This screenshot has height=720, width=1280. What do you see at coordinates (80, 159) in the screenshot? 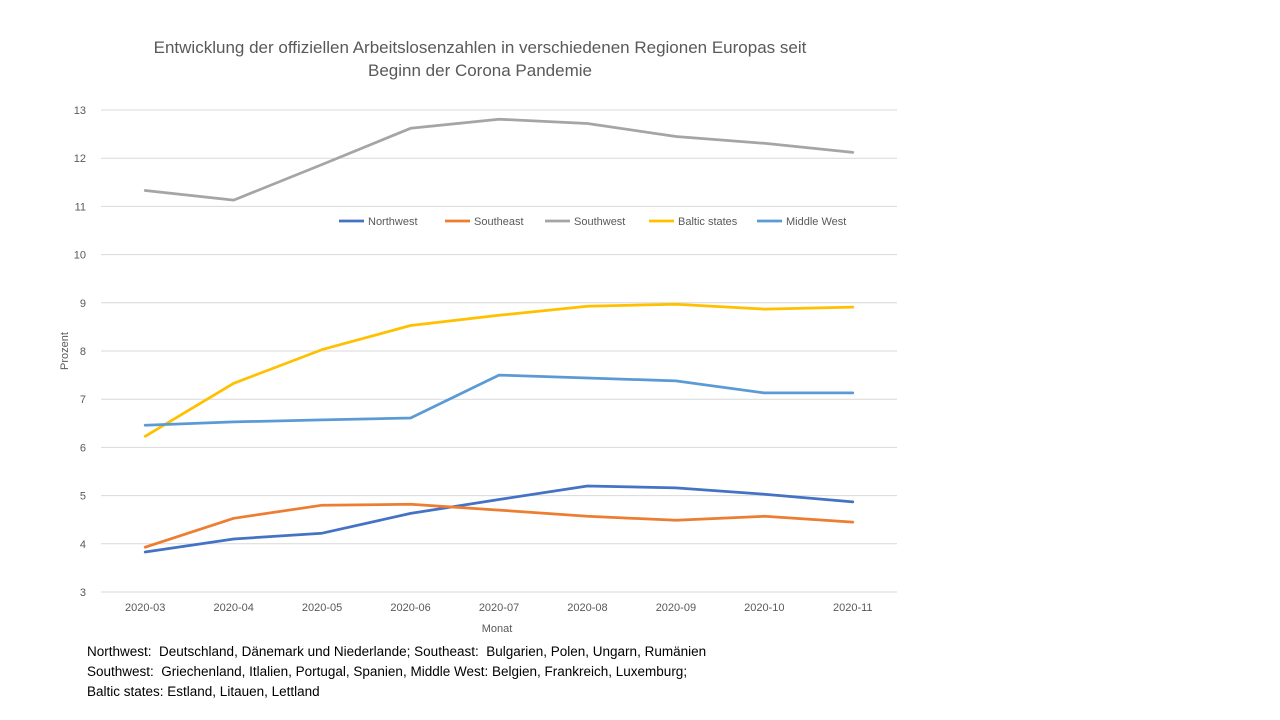
I see `y-tick-label: 12` at bounding box center [80, 159].